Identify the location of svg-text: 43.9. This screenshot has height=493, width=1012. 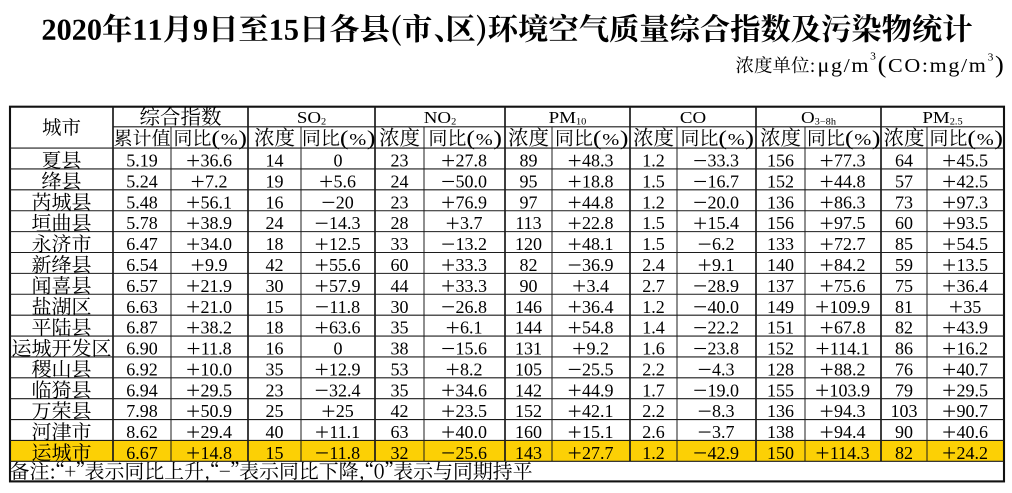
(973, 328).